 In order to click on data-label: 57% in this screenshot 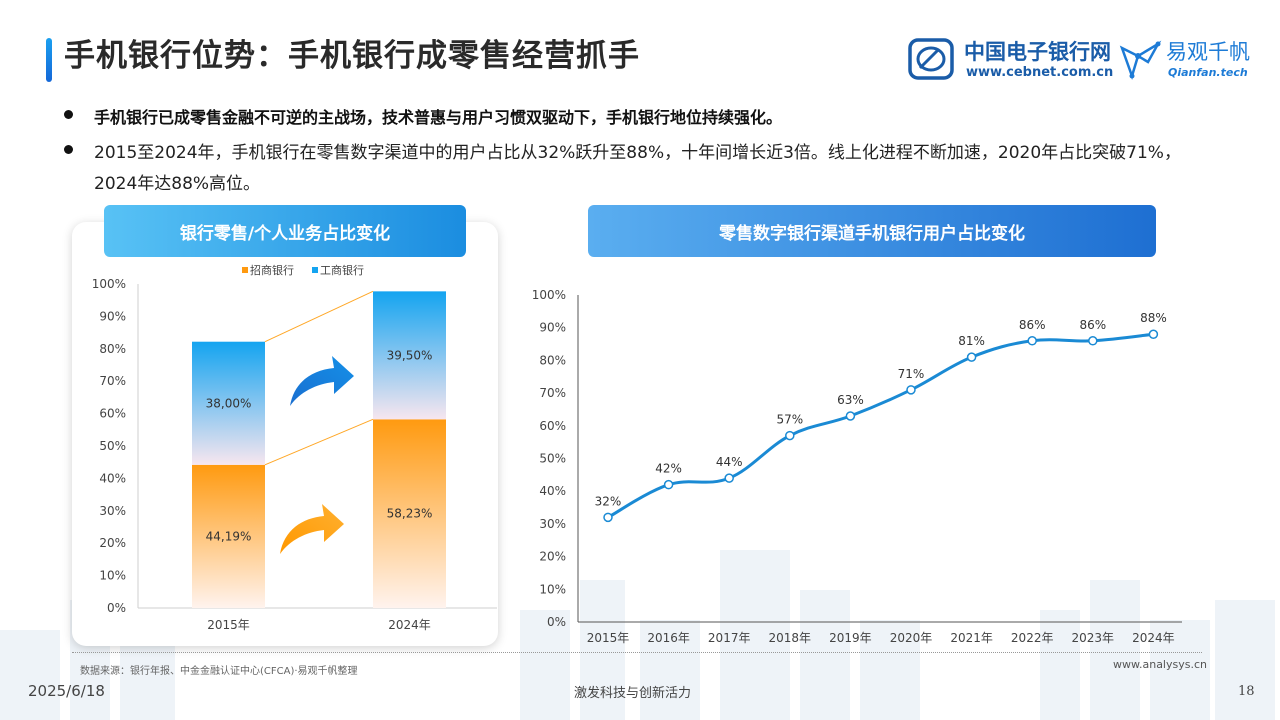, I will do `click(789, 420)`.